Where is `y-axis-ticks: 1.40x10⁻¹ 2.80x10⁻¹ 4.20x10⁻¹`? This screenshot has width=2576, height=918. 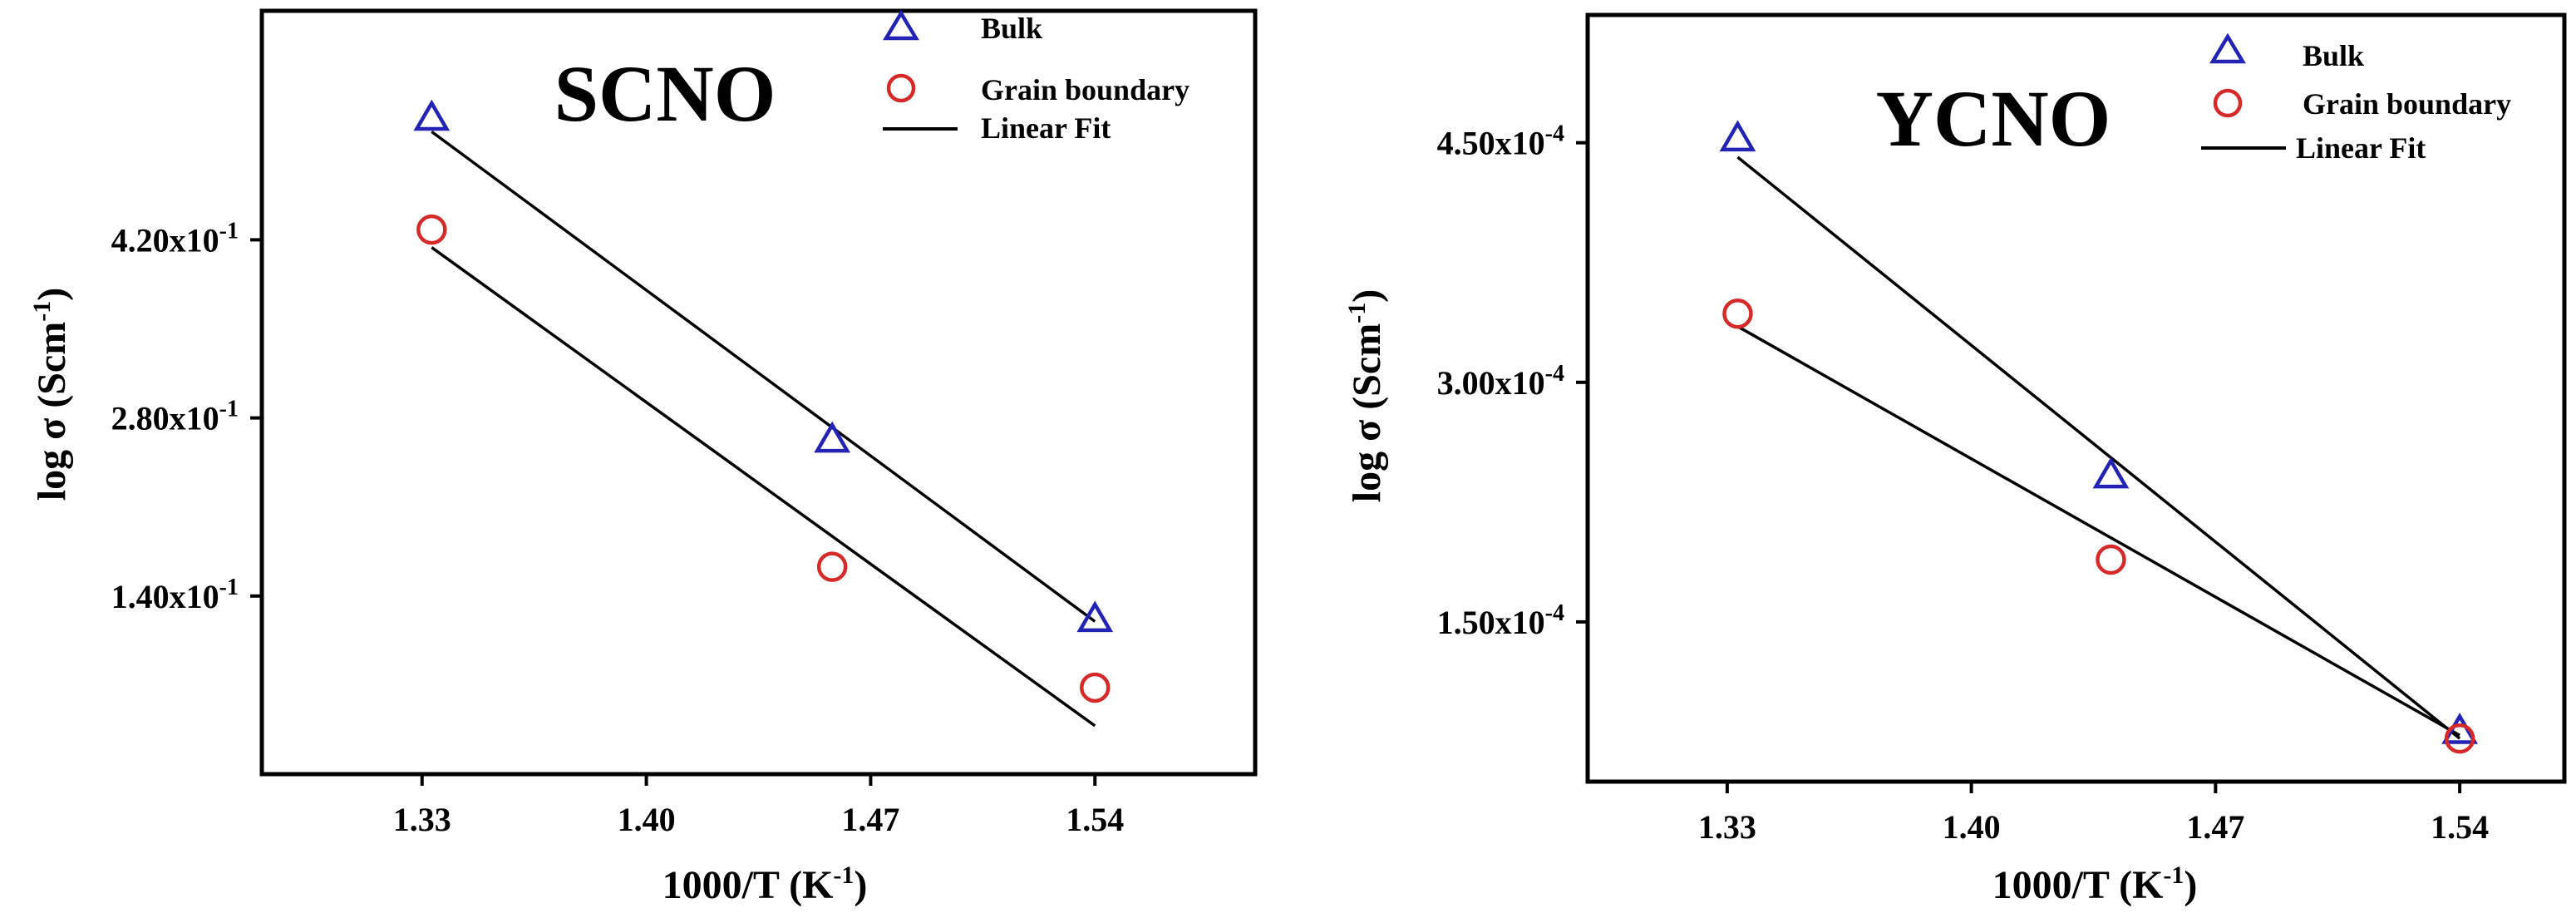 y-axis-ticks: 1.40x10⁻¹ 2.80x10⁻¹ 4.20x10⁻¹ is located at coordinates (186, 416).